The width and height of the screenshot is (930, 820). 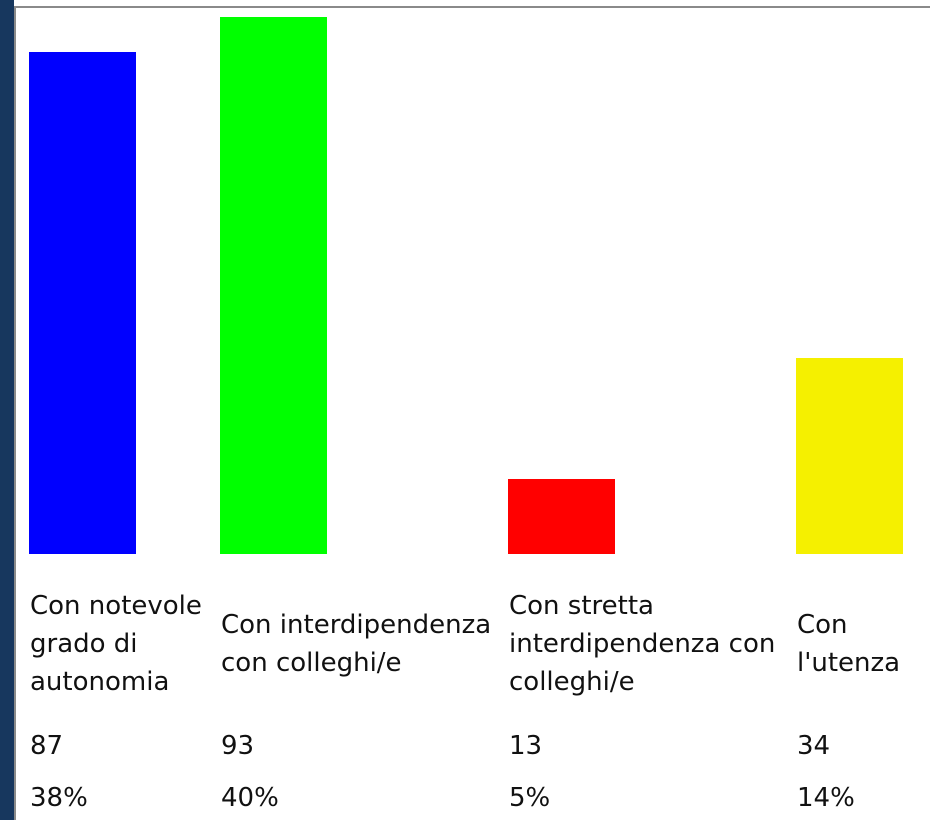 I want to click on count-label: 93, so click(x=238, y=746).